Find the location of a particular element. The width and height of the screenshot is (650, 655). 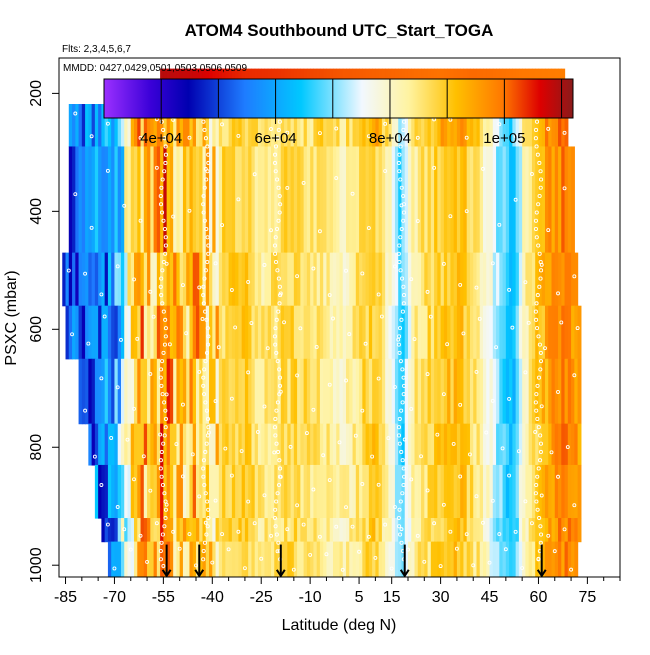

colorbar-tick-label: 6e+04 is located at coordinates (276, 138).